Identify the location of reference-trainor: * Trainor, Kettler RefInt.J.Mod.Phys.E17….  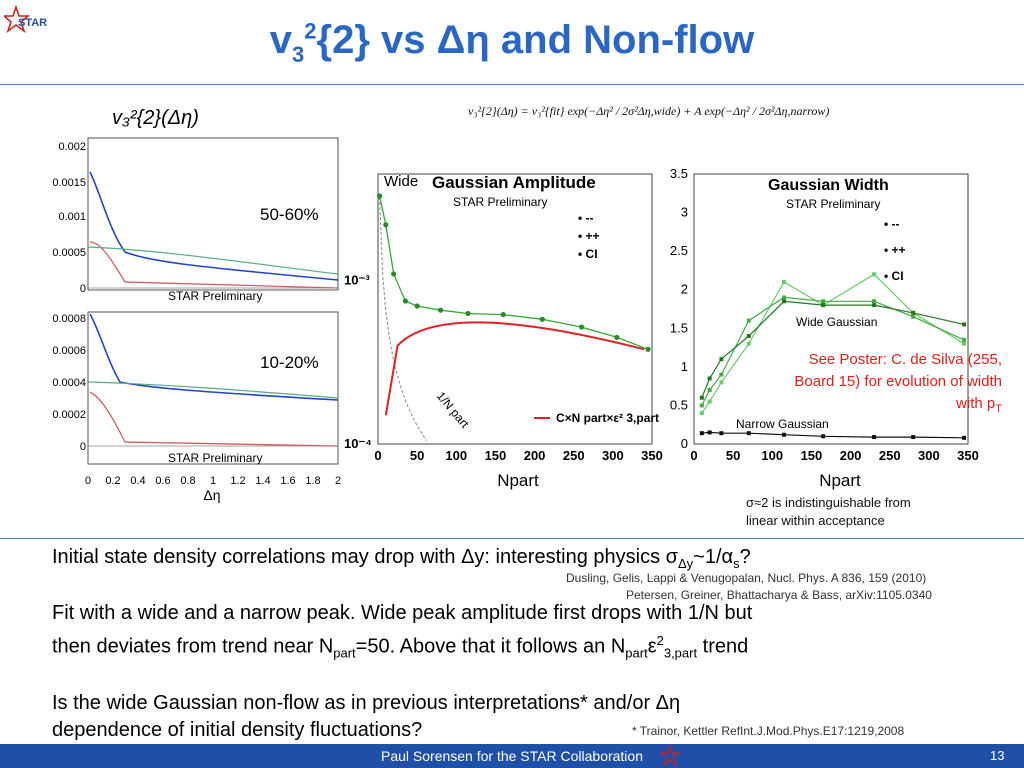
(768, 731).